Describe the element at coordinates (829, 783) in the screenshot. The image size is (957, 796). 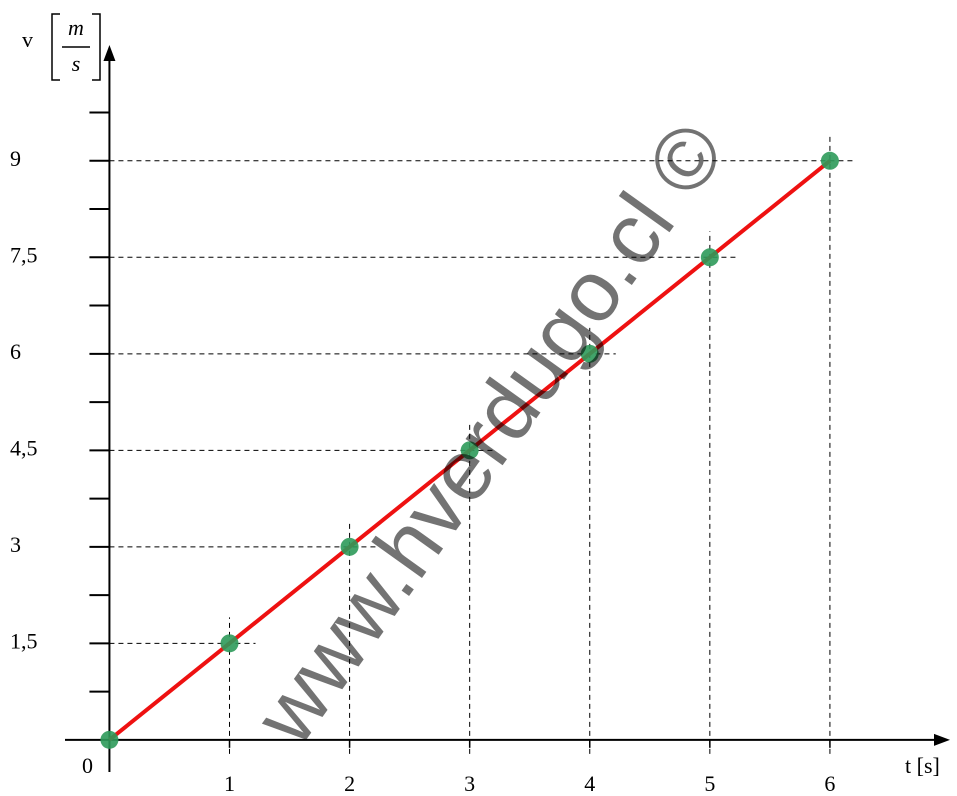
I see `x-tick-label: 6` at that location.